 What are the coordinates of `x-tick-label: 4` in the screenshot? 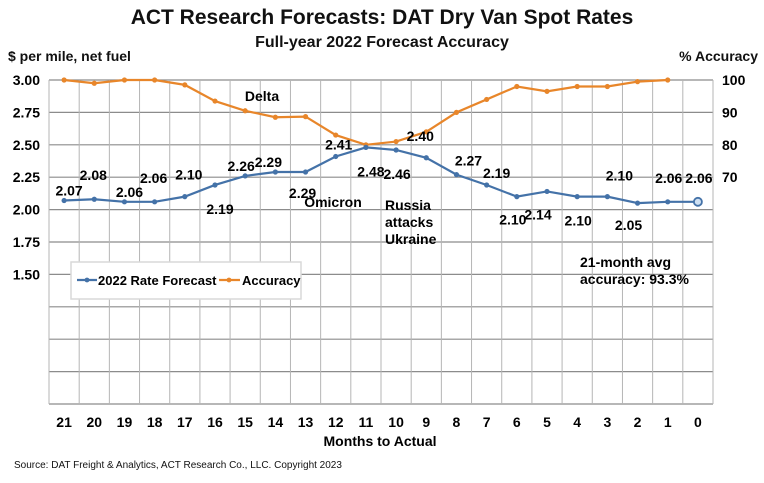 It's located at (577, 422).